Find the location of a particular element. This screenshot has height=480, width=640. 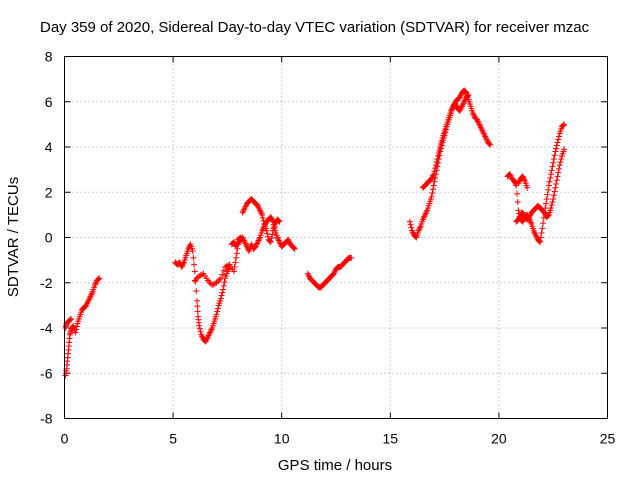

y-tick-labels: -8 -6 -4 -2 0 2 4 6 8 is located at coordinates (46, 238).